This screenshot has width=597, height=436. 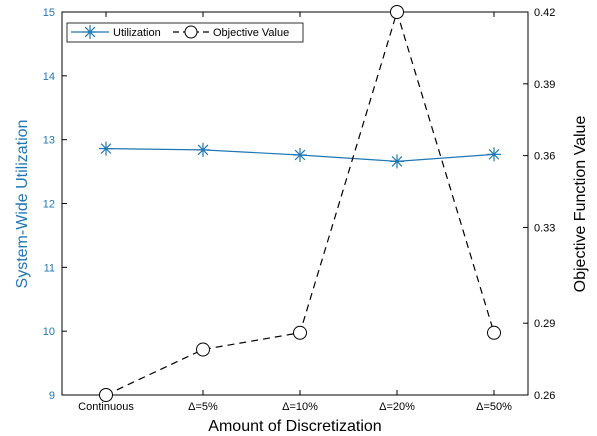 I want to click on x-axis-title: Amount of Discretization, so click(x=294, y=426).